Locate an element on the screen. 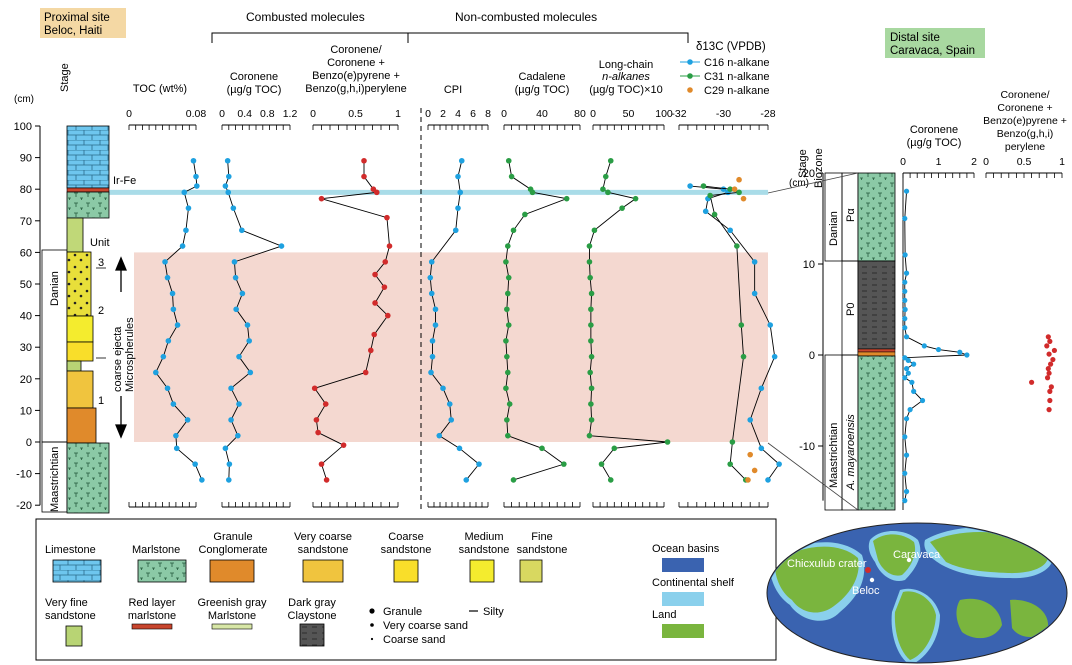 The image size is (1072, 665). litho-marlstone-top is located at coordinates (88, 205).